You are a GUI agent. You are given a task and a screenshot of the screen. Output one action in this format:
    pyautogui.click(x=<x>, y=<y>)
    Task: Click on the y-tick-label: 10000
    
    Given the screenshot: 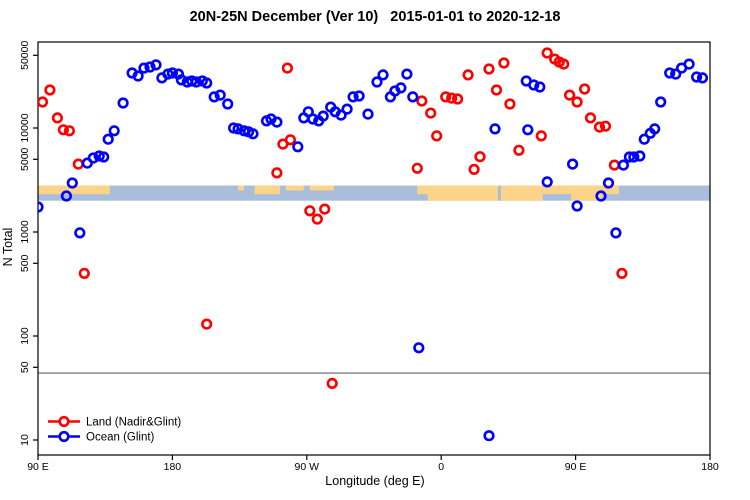 What is the action you would take?
    pyautogui.click(x=25, y=127)
    